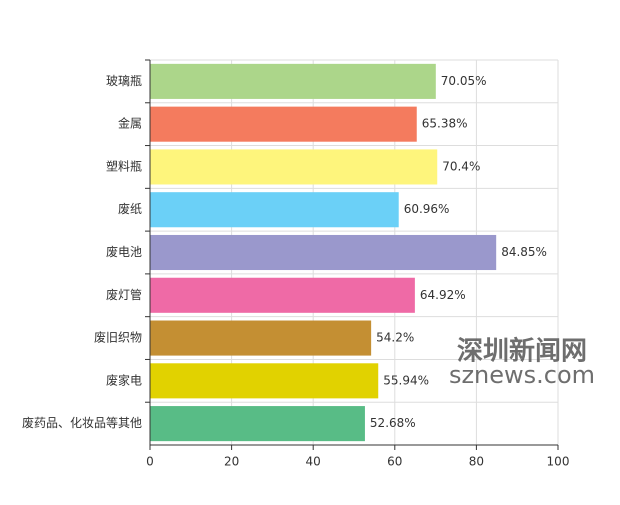 This screenshot has height=505, width=620. I want to click on value-label: 60.96%, so click(427, 209).